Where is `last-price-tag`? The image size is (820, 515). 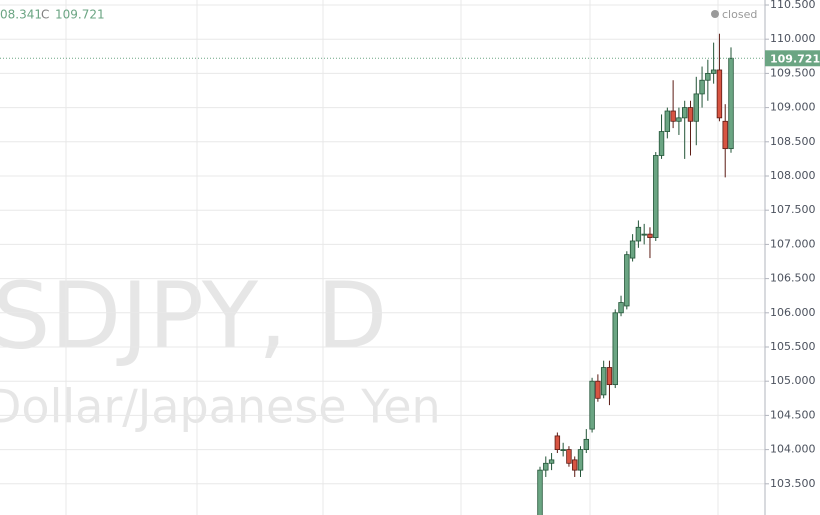
last-price-tag is located at coordinates (792, 58).